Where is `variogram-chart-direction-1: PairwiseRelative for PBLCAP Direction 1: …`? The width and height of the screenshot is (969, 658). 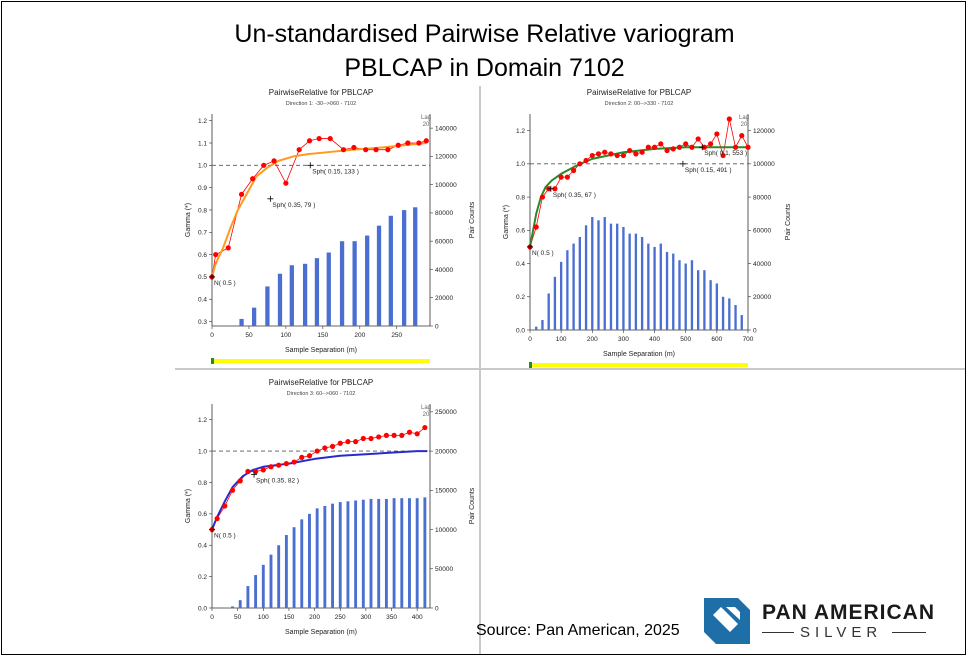
variogram-chart-direction-1: PairwiseRelative for PBLCAP Direction 1: … is located at coordinates (328, 227).